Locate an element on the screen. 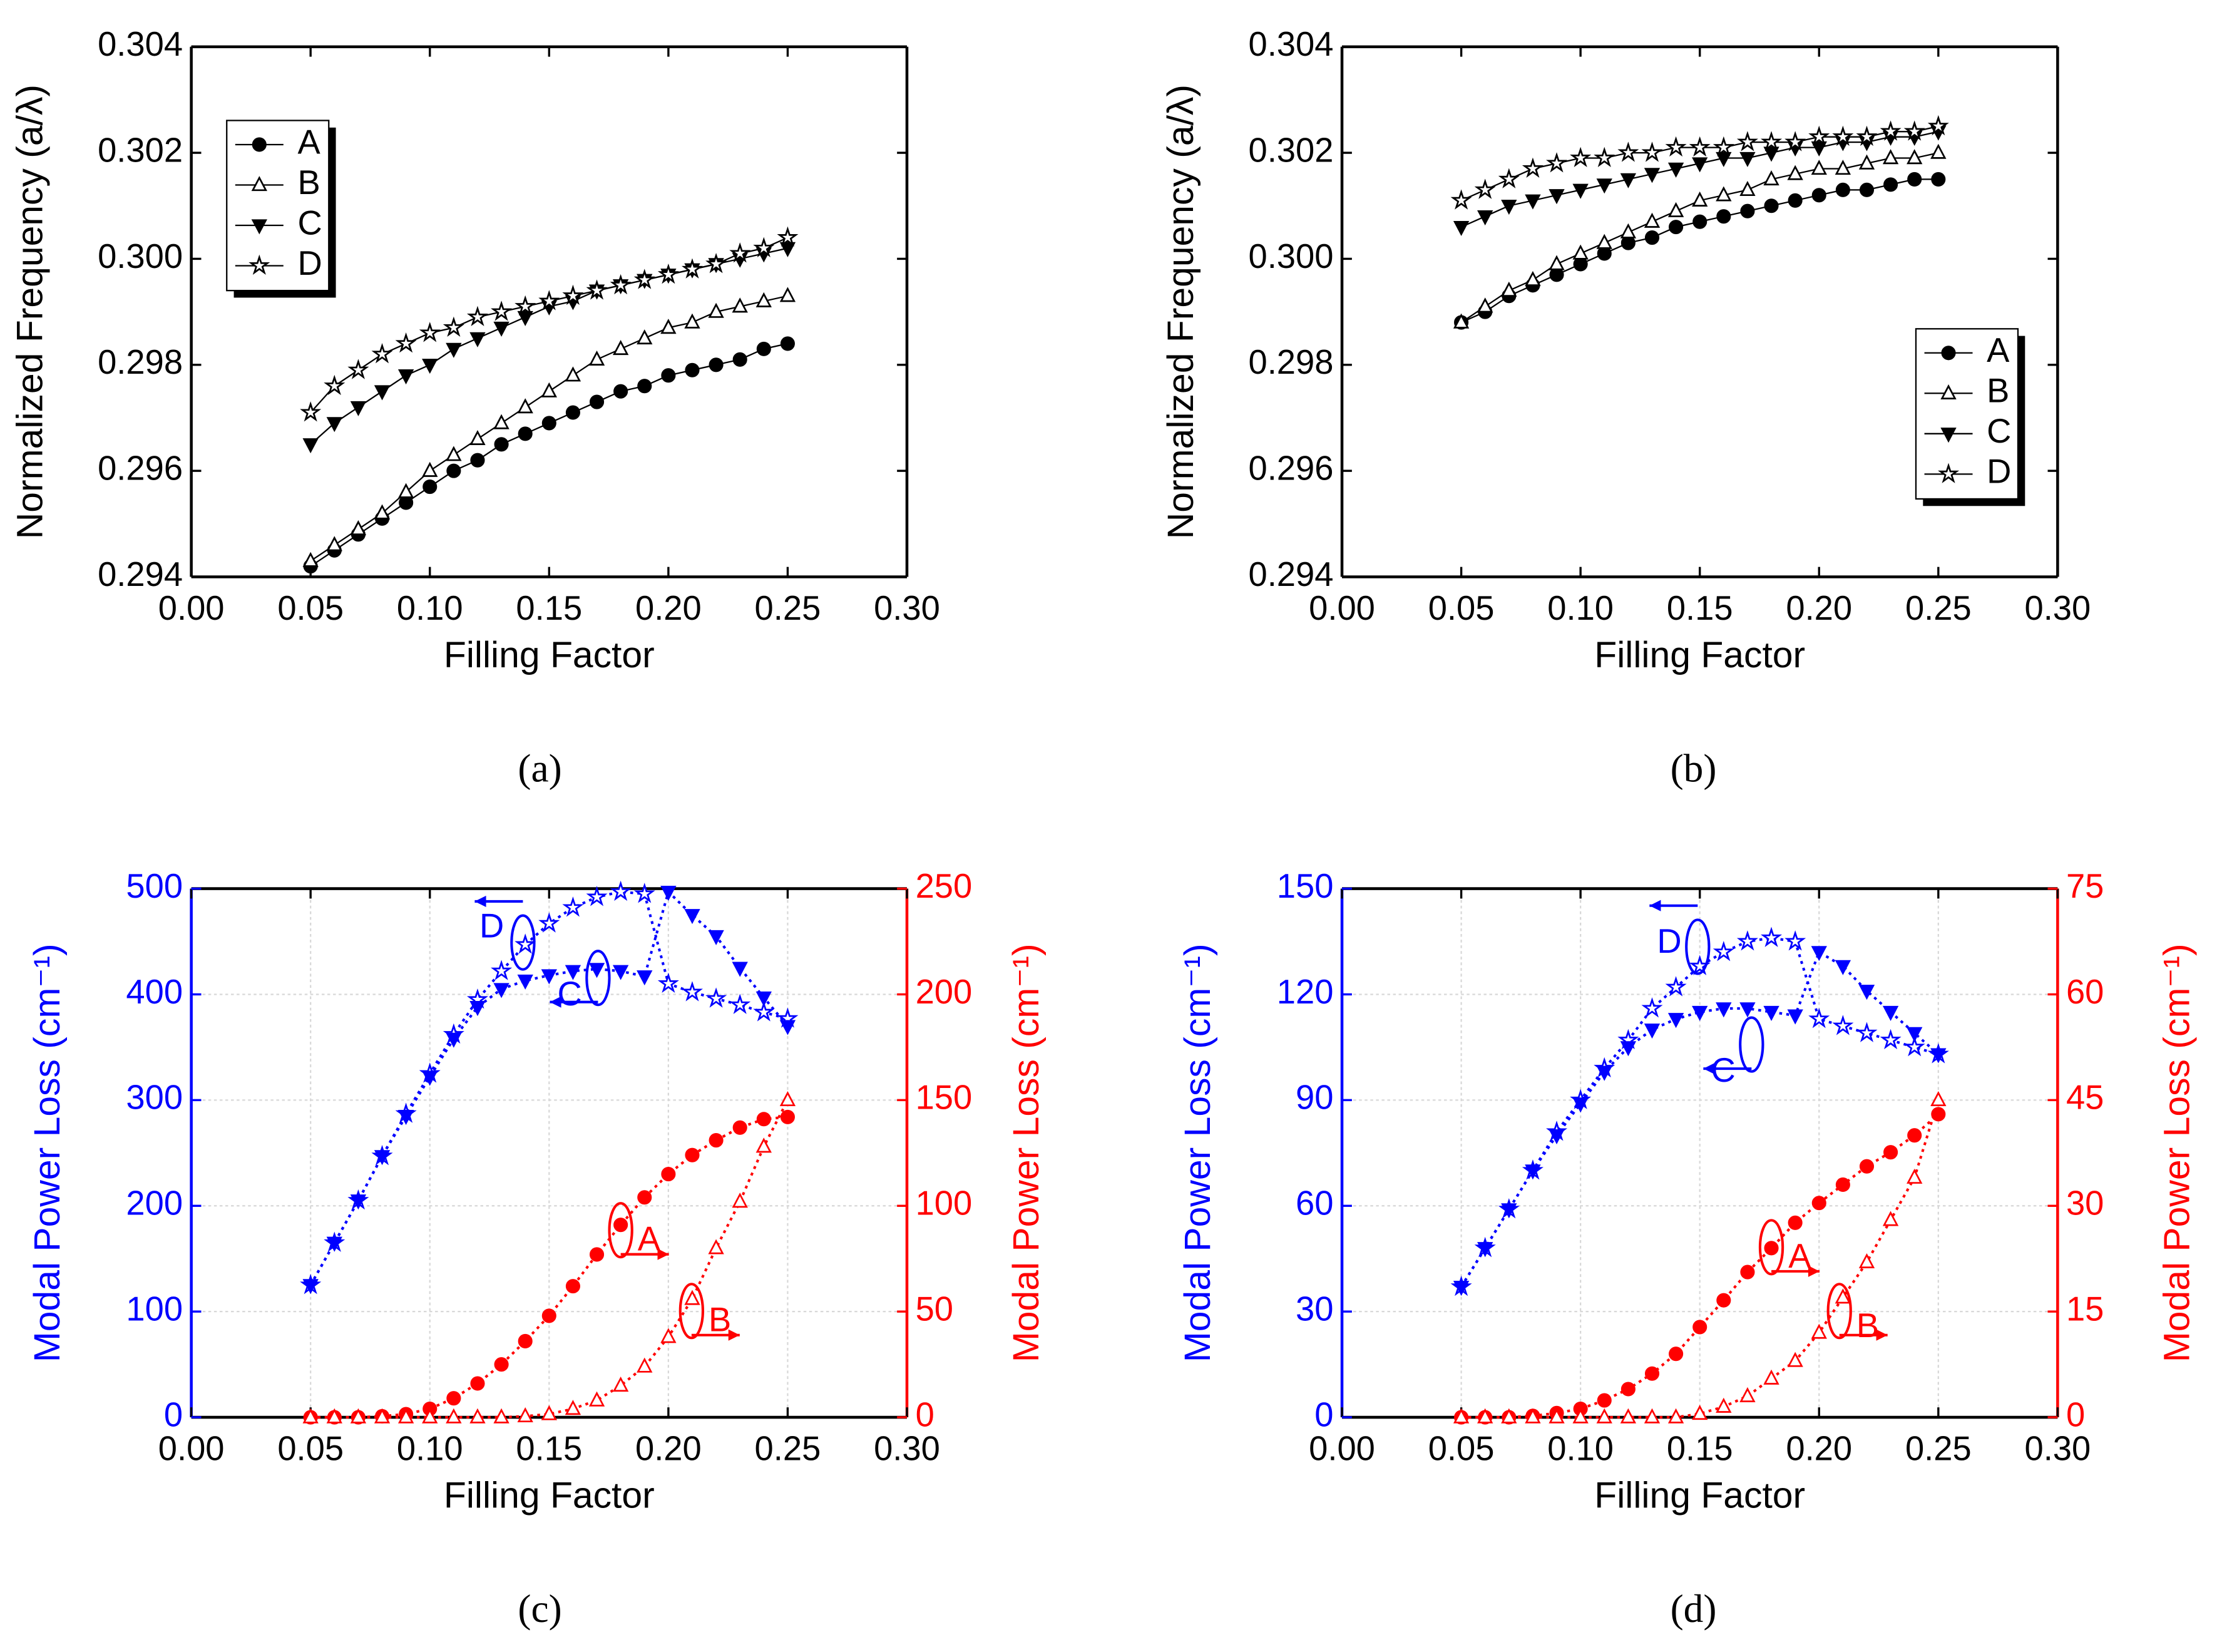  y2-tick-label: 150 is located at coordinates (945, 1098).